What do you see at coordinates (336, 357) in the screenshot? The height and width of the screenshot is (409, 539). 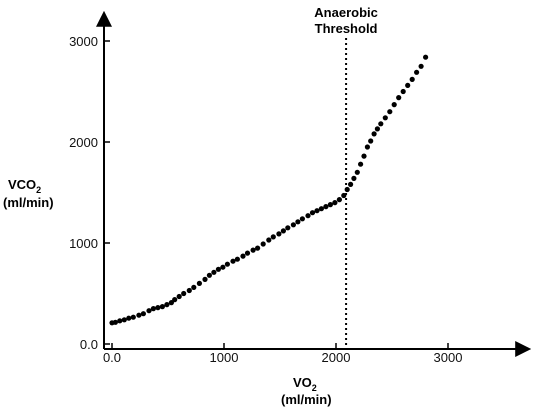 I see `x-tick-label: 2000` at bounding box center [336, 357].